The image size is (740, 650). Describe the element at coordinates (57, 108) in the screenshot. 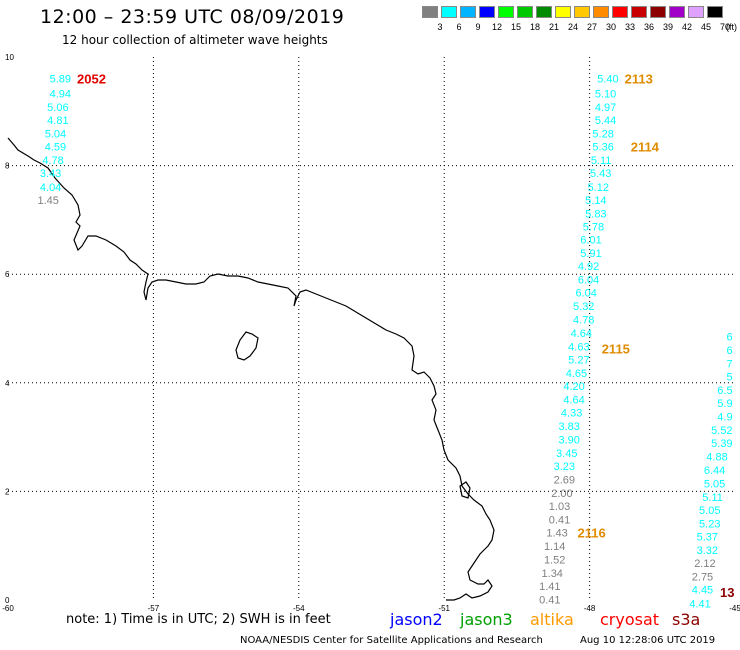

I see `wave-height-value: 5.06` at that location.